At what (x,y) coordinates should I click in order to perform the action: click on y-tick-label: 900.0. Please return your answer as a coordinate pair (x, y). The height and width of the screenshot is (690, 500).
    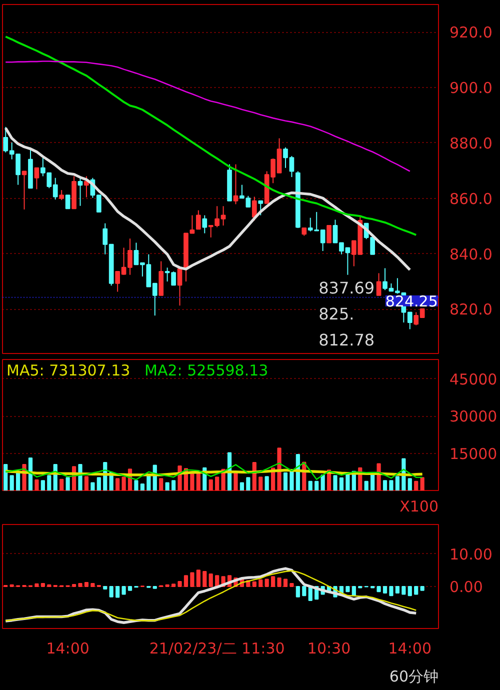
    Looking at the image, I should click on (471, 88).